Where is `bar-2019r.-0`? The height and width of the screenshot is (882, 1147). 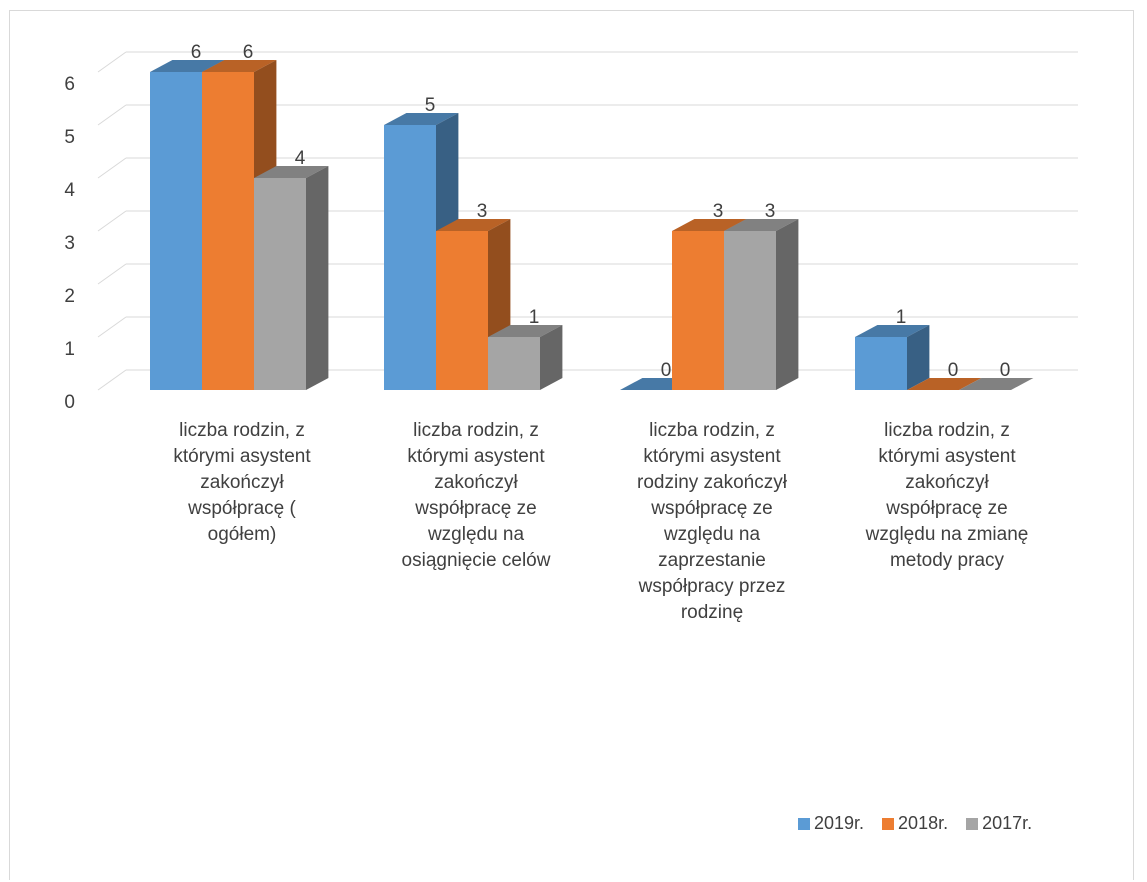
bar-2019r.-0 is located at coordinates (176, 231).